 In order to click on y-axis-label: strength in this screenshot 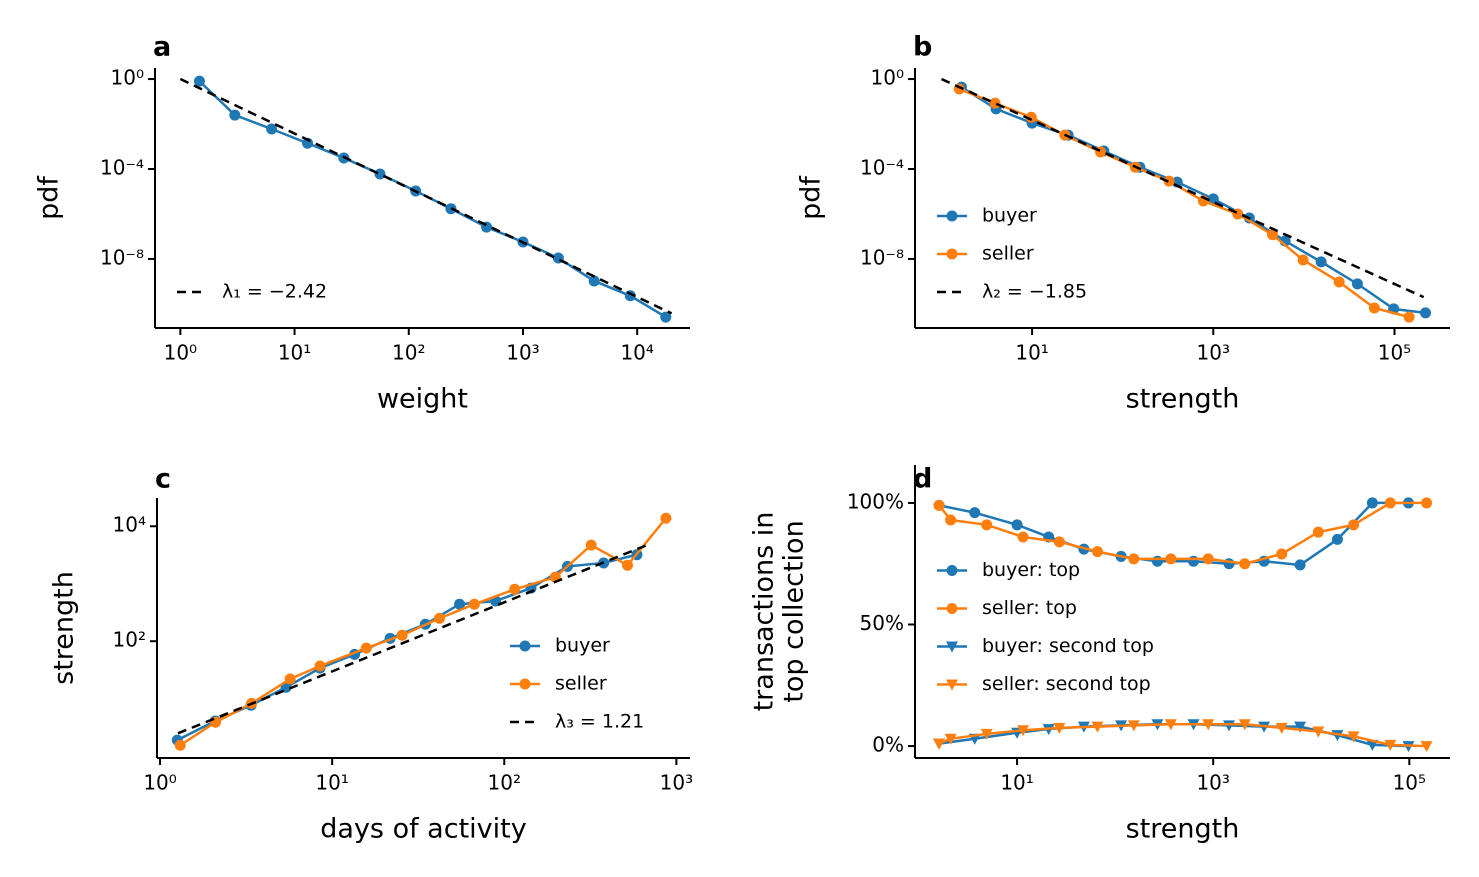, I will do `click(64, 628)`.